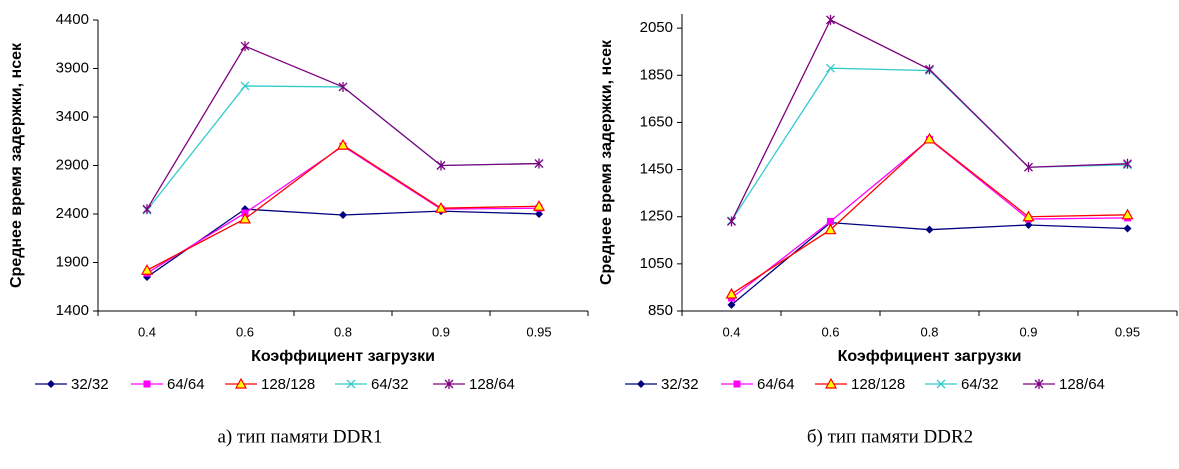 The width and height of the screenshot is (1179, 469). What do you see at coordinates (930, 356) in the screenshot?
I see `x-axis-title: Коэффициент загрузки` at bounding box center [930, 356].